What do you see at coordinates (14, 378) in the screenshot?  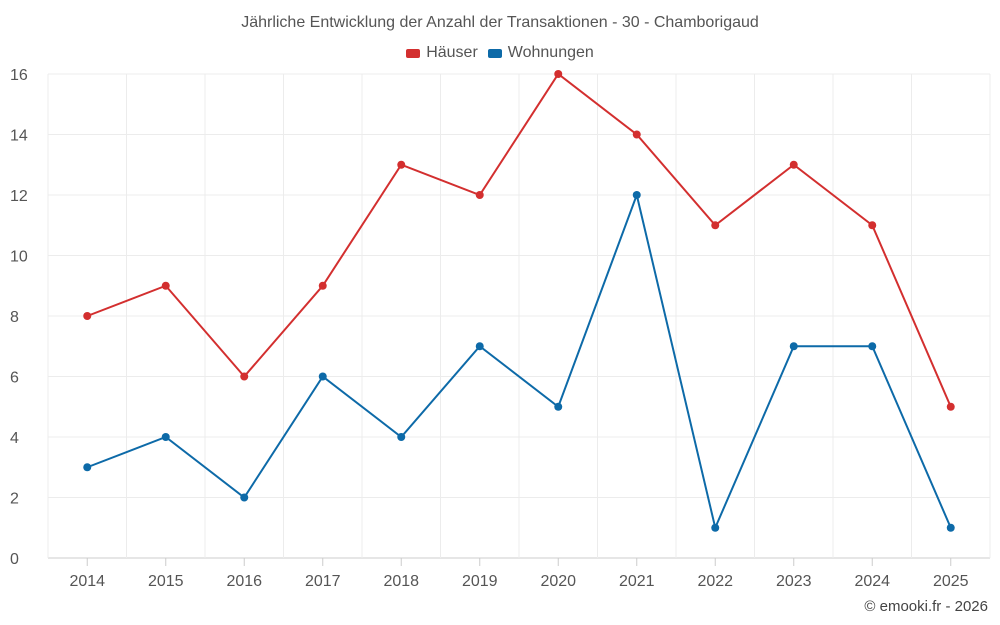 I see `y-tick-label: 6` at bounding box center [14, 378].